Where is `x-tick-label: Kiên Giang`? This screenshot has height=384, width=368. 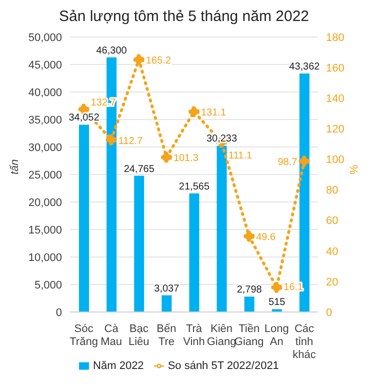 x-tick-label: Kiên Giang is located at coordinates (221, 335).